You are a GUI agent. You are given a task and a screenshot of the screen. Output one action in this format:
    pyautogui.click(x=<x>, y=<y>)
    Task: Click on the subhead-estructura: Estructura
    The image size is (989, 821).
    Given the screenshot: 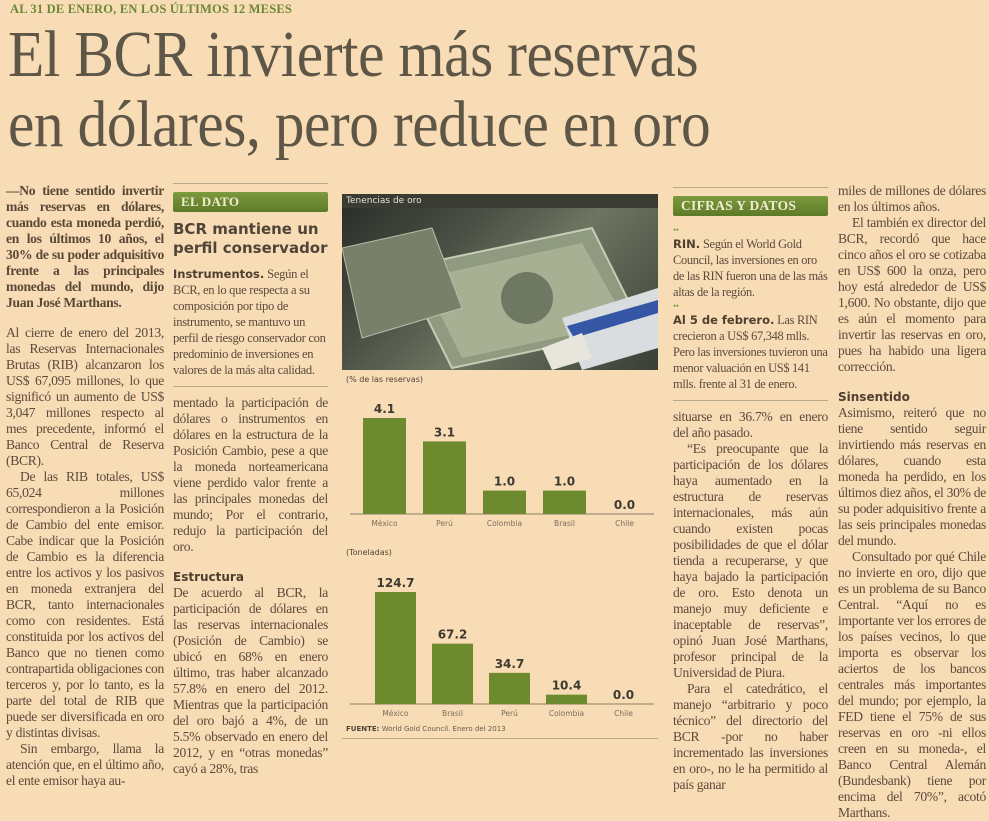 What is the action you would take?
    pyautogui.click(x=208, y=577)
    